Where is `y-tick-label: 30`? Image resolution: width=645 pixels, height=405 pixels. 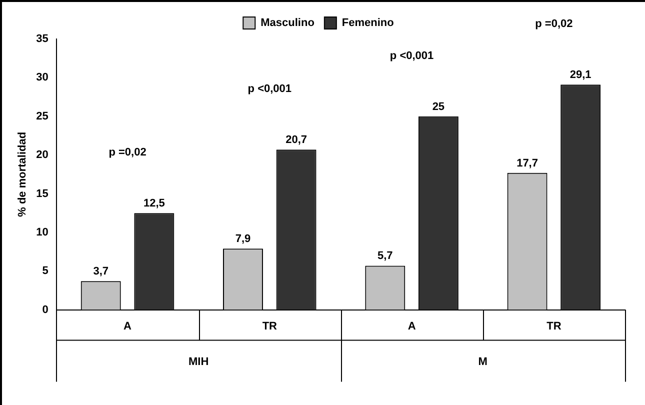
y-tick-label: 30 is located at coordinates (42, 78).